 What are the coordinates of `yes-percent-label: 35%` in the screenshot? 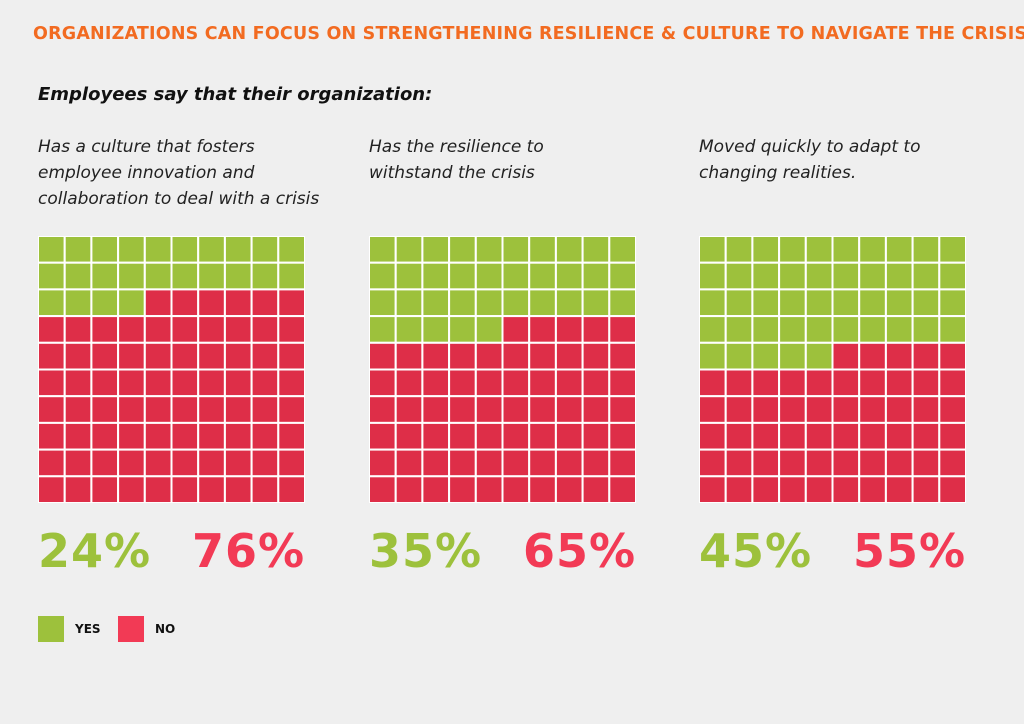 It's located at (426, 551).